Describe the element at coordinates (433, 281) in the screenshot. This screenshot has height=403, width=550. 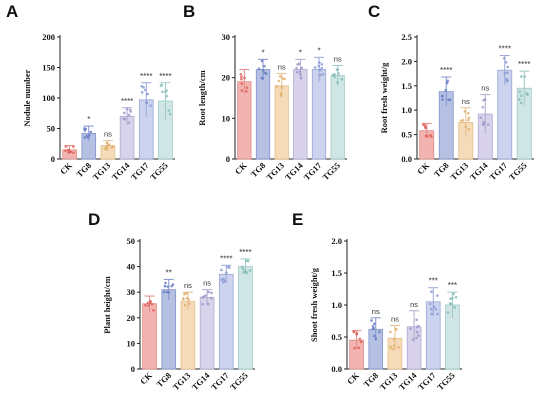
I see `significance-label: ***` at that location.